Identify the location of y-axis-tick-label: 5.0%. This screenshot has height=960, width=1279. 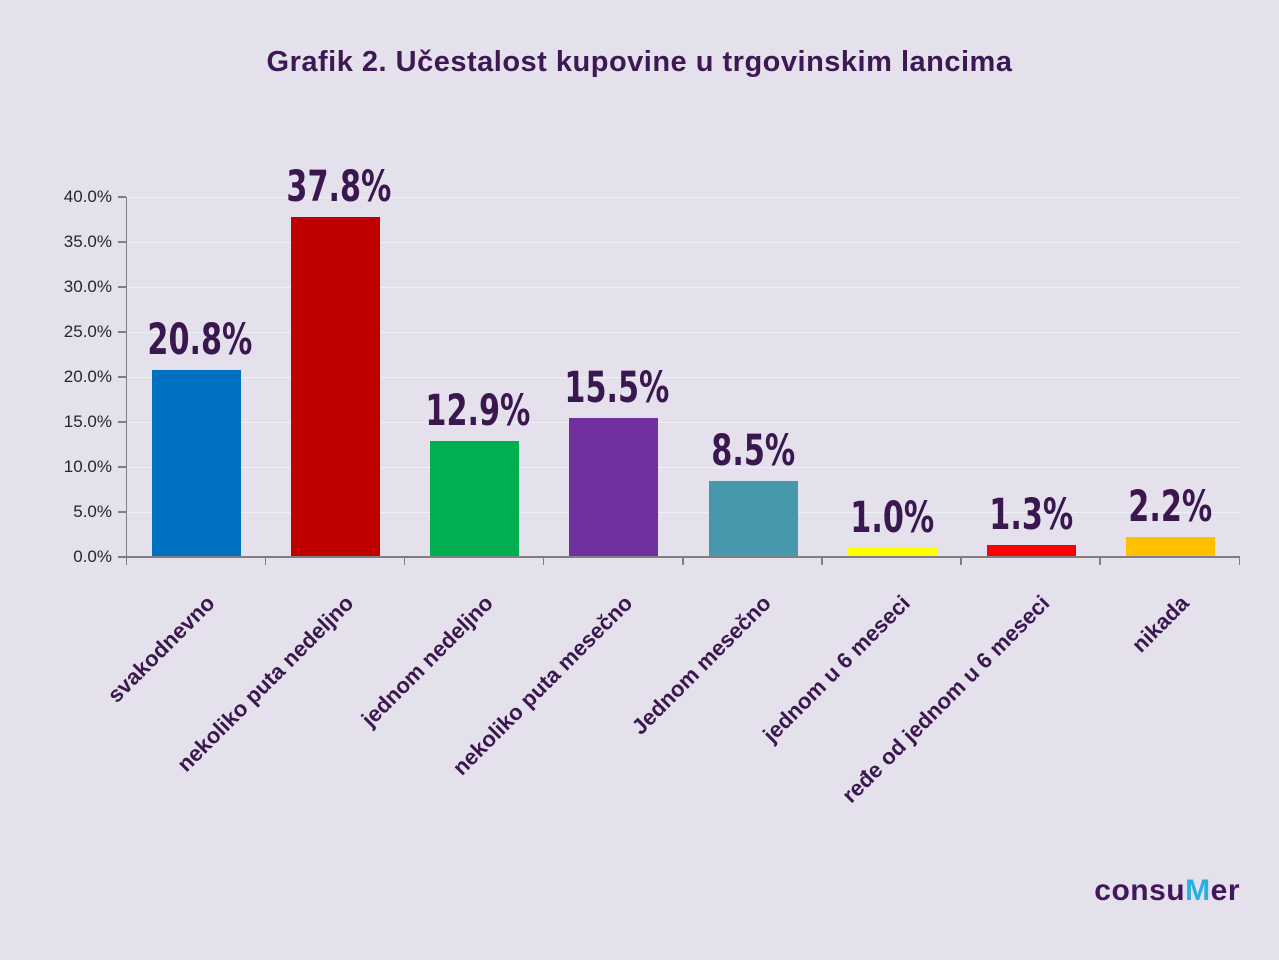
(92, 511).